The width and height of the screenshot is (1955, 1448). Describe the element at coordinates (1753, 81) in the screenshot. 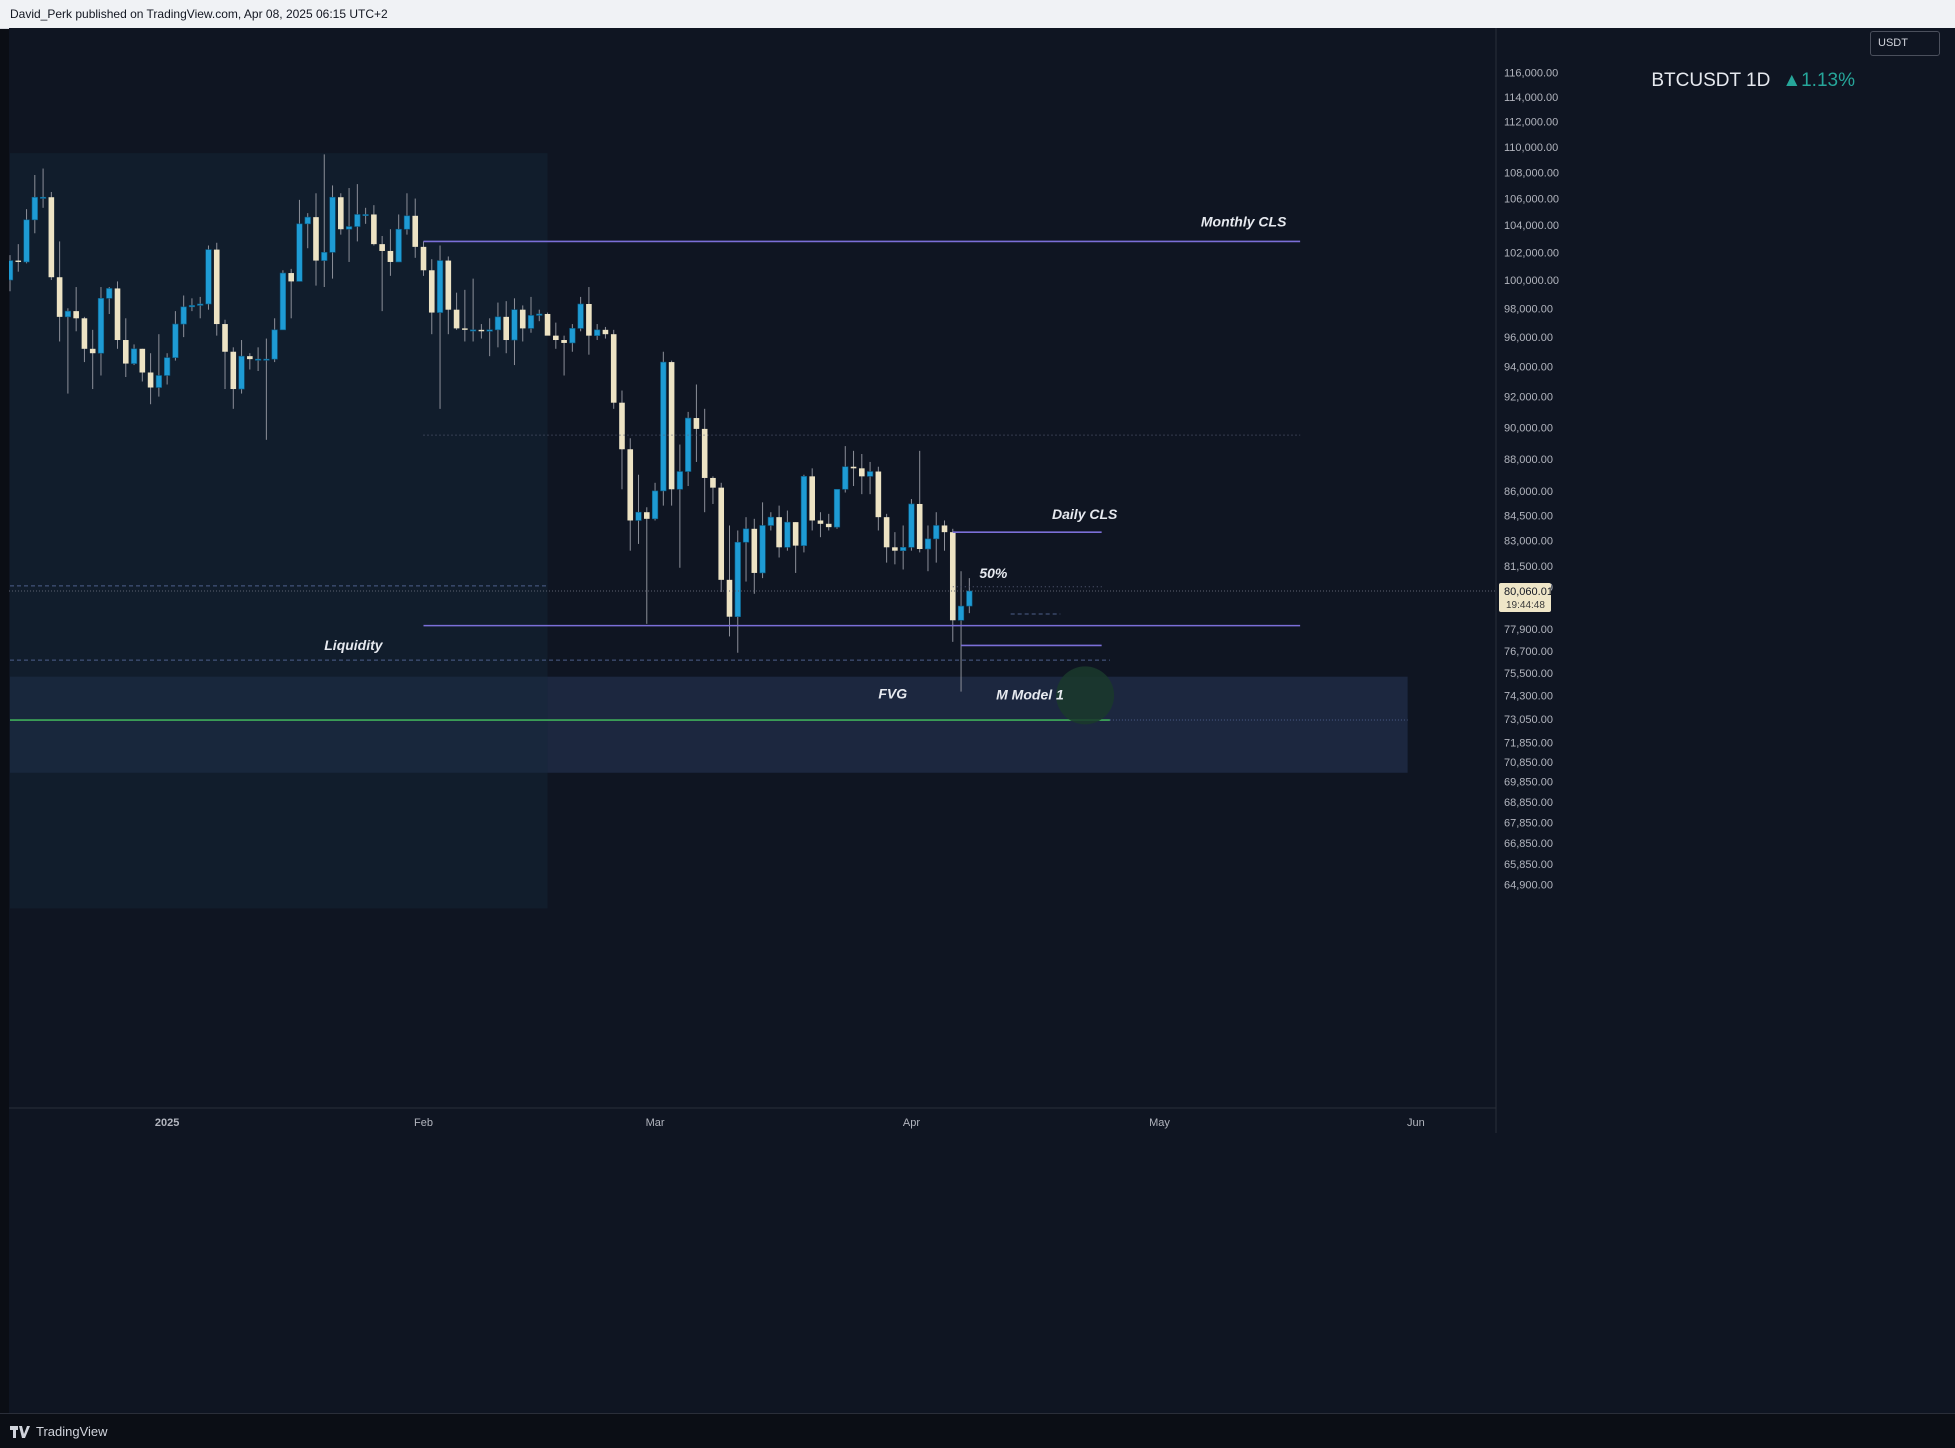

I see `symbol-legend: BTCUSDT 1D ▲1.13%` at that location.